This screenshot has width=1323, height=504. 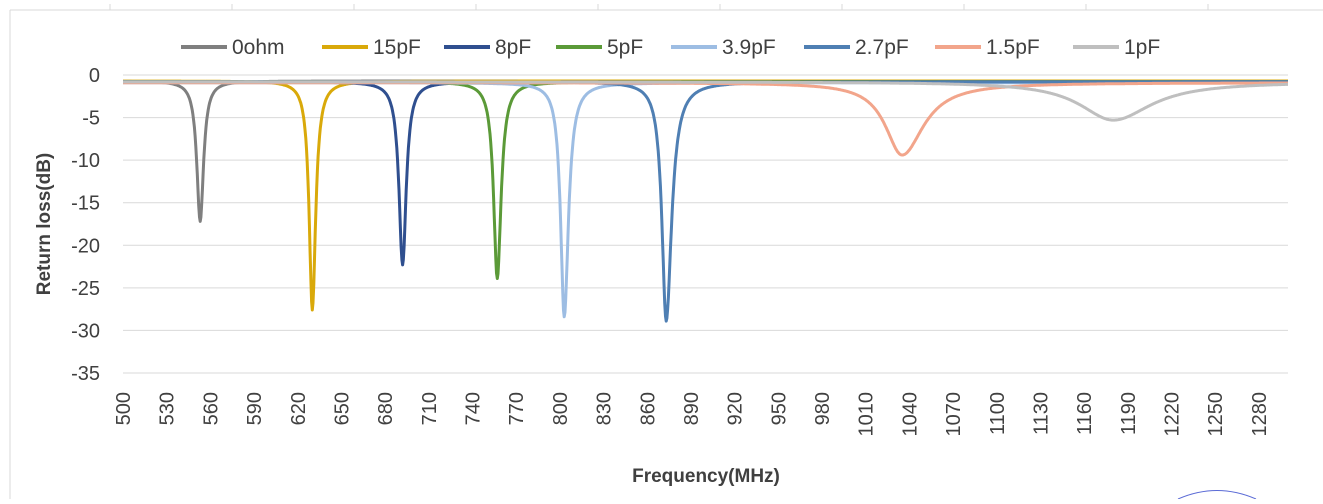 I want to click on y-tick-label: -15, so click(x=85, y=204).